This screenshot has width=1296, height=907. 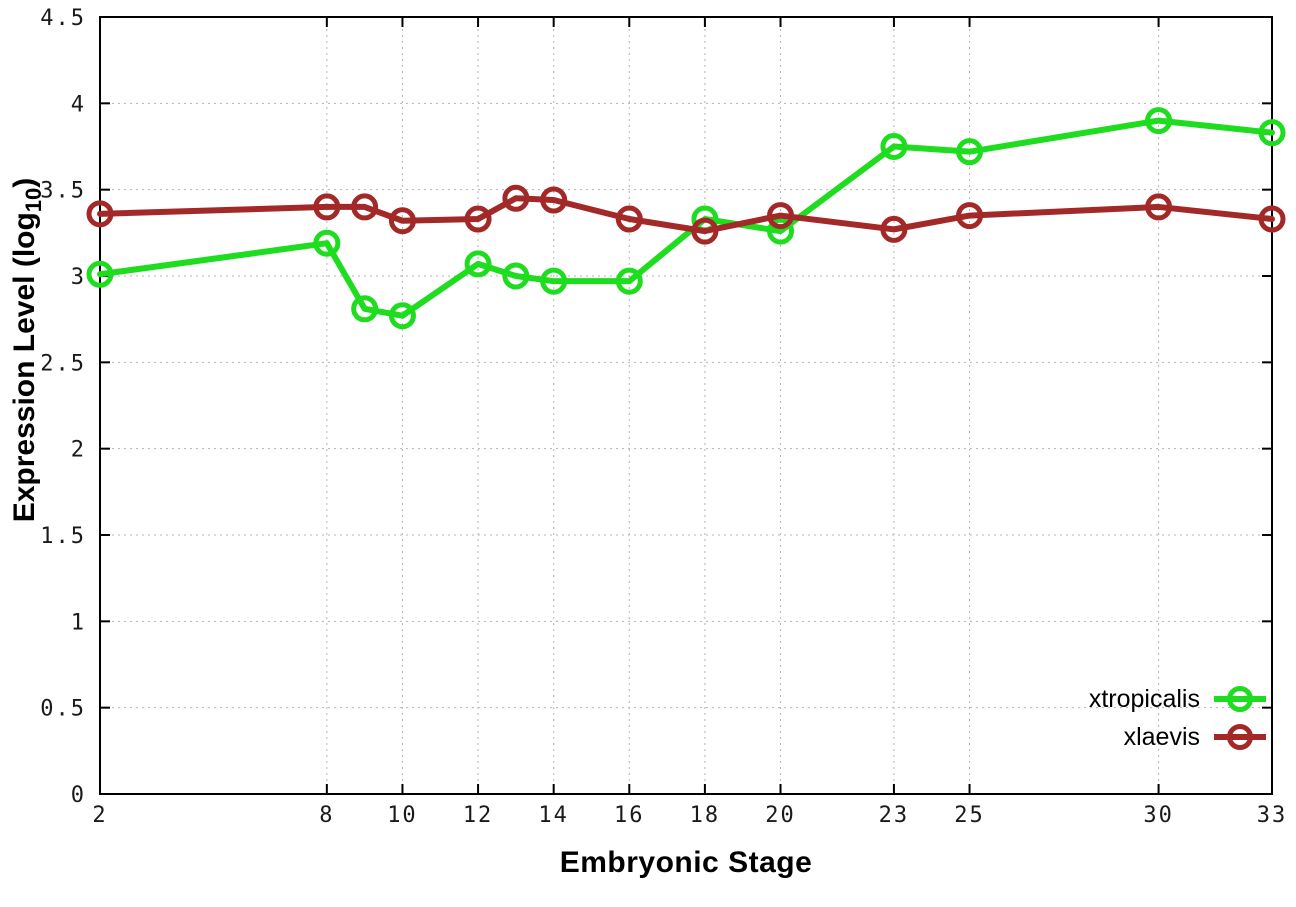 What do you see at coordinates (629, 815) in the screenshot?
I see `x-tick-label: 16` at bounding box center [629, 815].